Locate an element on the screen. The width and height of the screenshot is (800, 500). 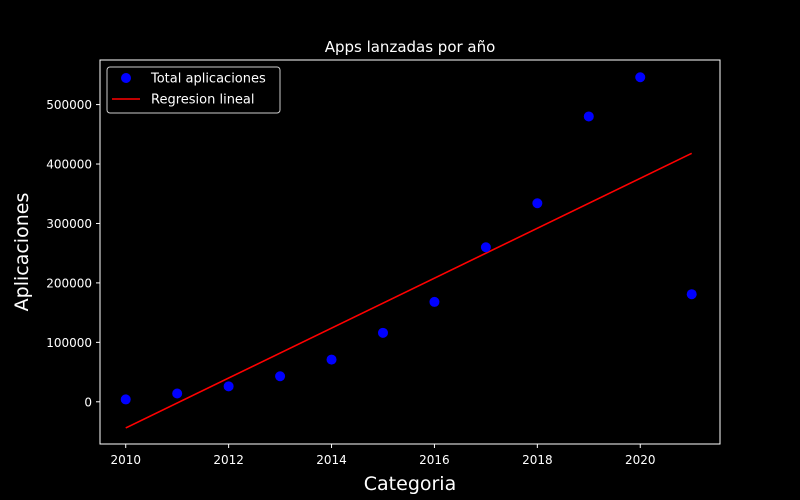
legend-label-regresion-lineal: Regresion lineal is located at coordinates (203, 100).